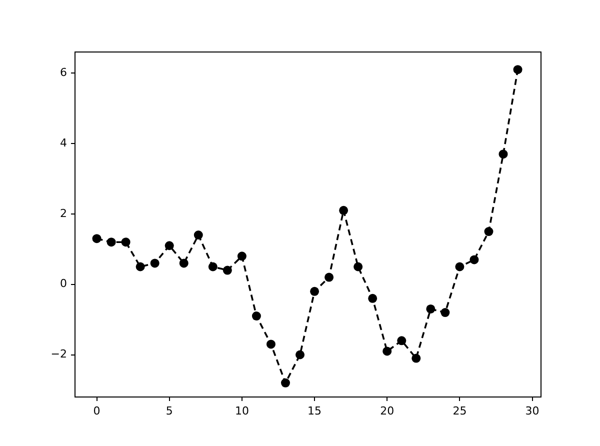 The height and width of the screenshot is (446, 600). Describe the element at coordinates (63, 283) in the screenshot. I see `y-tick-label: 0` at that location.